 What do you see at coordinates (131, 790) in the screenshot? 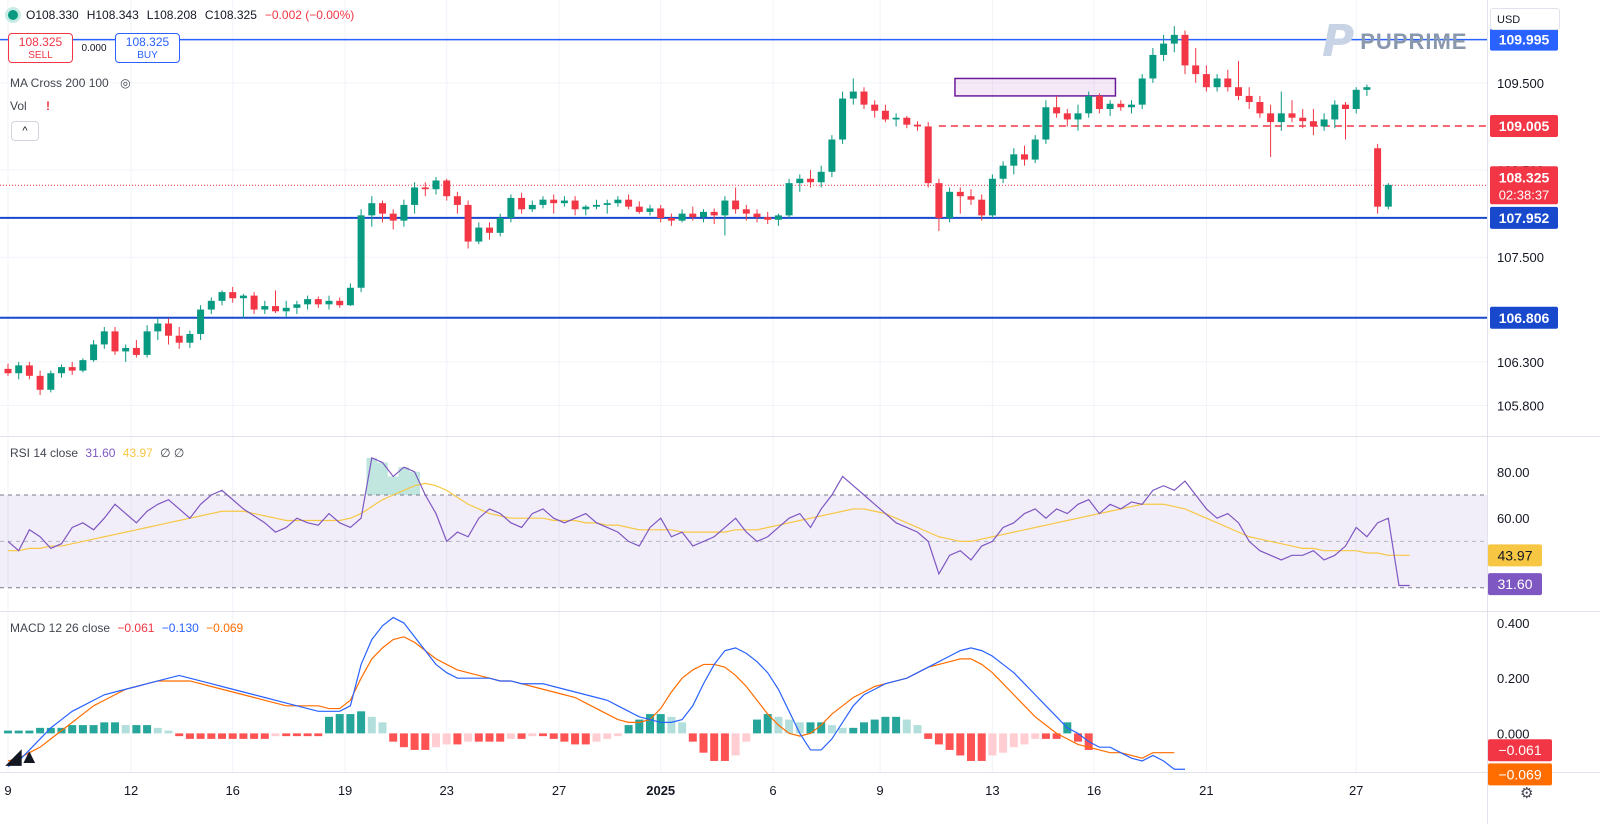
I see `time-tick-label: 12` at bounding box center [131, 790].